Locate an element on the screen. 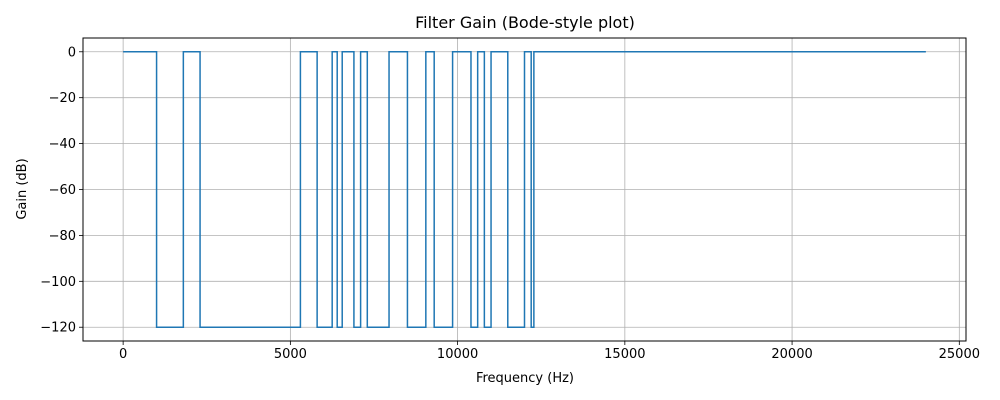 The image size is (1000, 400). y-tick-label: −100 is located at coordinates (58, 282).